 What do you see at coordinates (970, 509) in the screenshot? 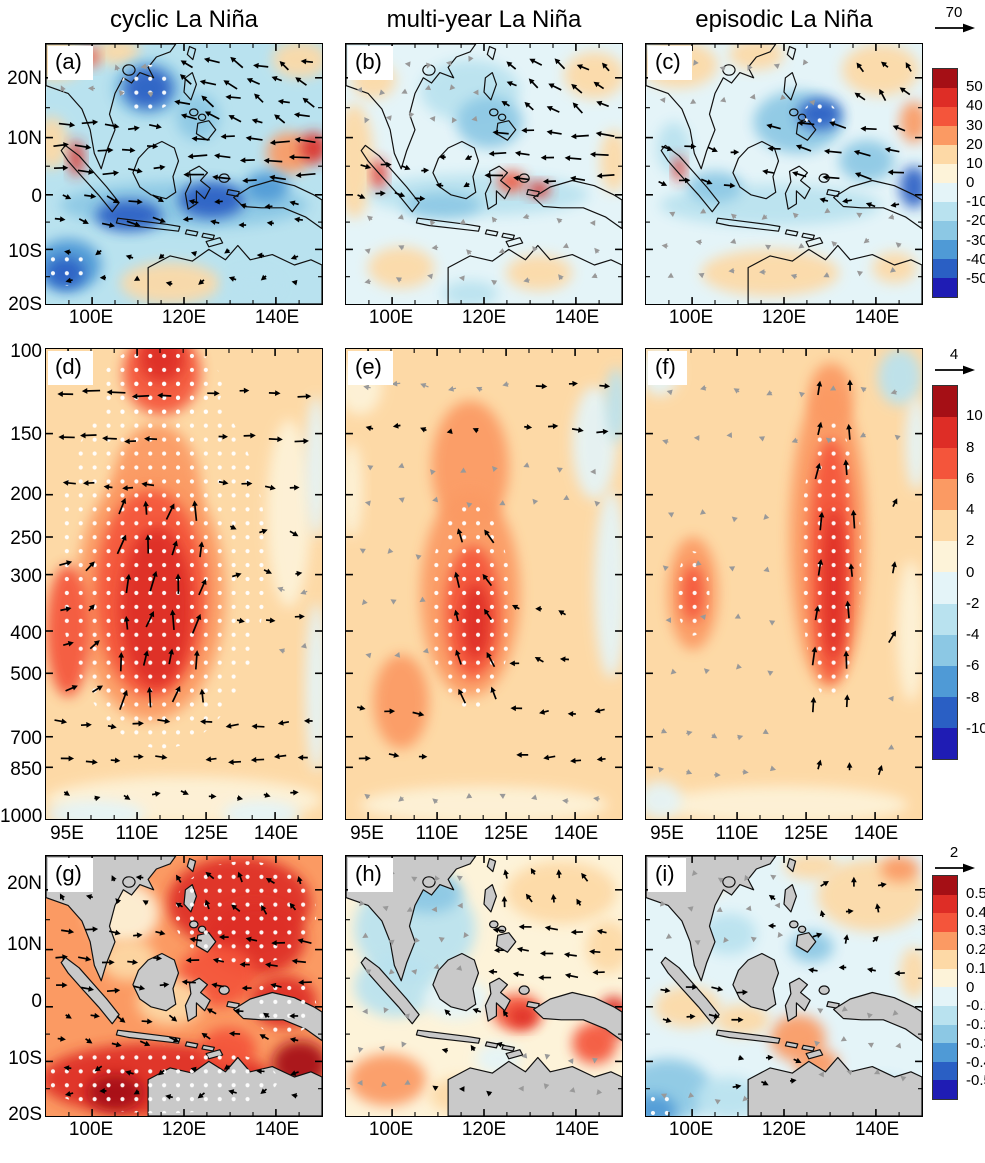
I see `colorbar-tick-label: 4` at bounding box center [970, 509].